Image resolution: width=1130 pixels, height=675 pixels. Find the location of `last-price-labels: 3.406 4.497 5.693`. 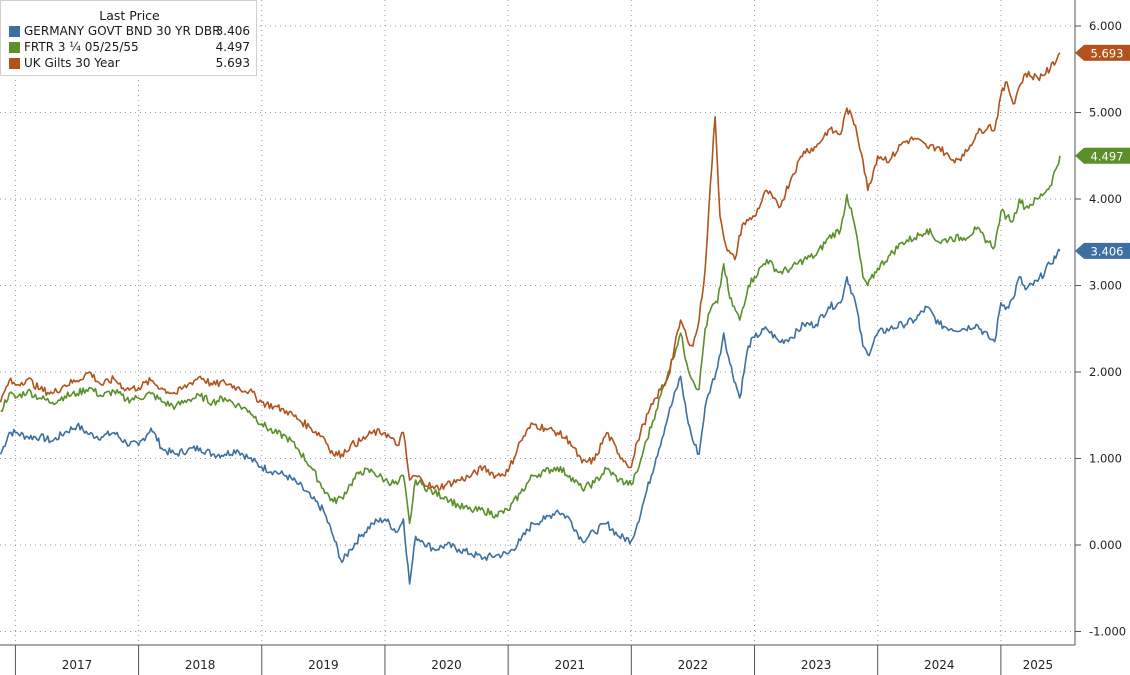

last-price-labels: 3.406 4.497 5.693 is located at coordinates (1102, 151).